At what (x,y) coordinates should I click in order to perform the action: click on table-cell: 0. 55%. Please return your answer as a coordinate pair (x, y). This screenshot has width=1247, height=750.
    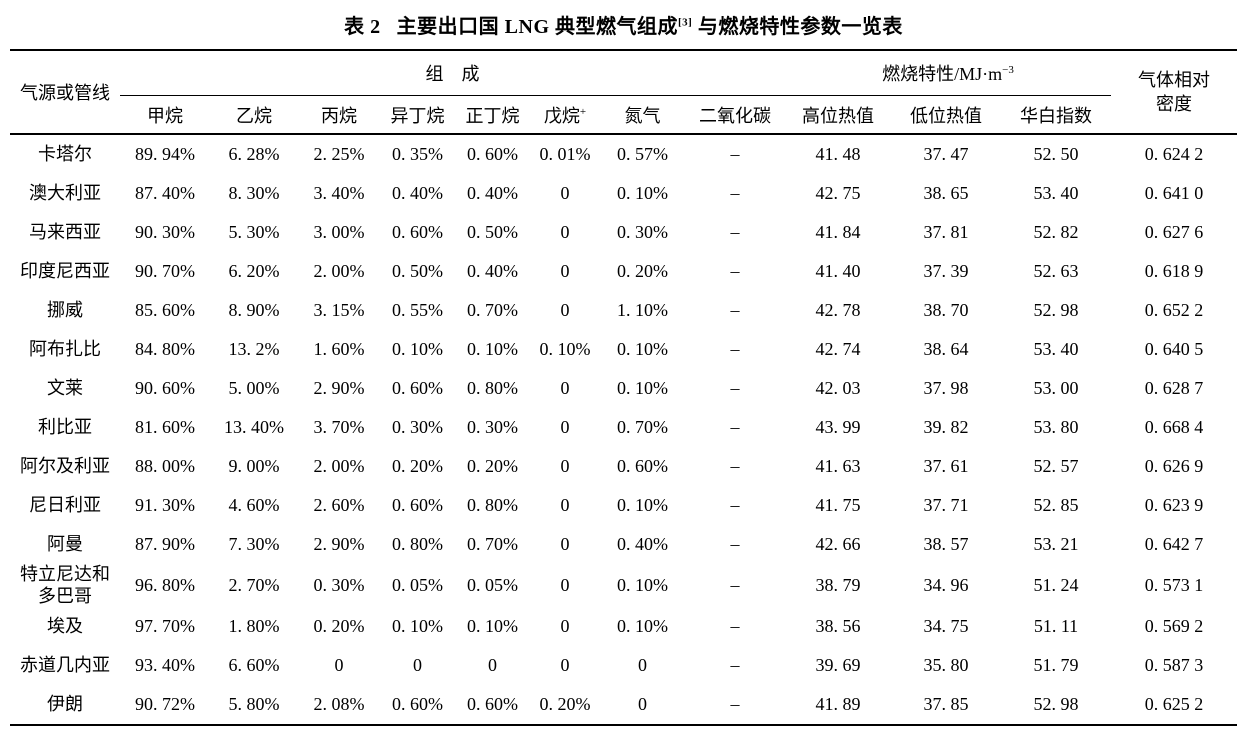
    Looking at the image, I should click on (417, 309).